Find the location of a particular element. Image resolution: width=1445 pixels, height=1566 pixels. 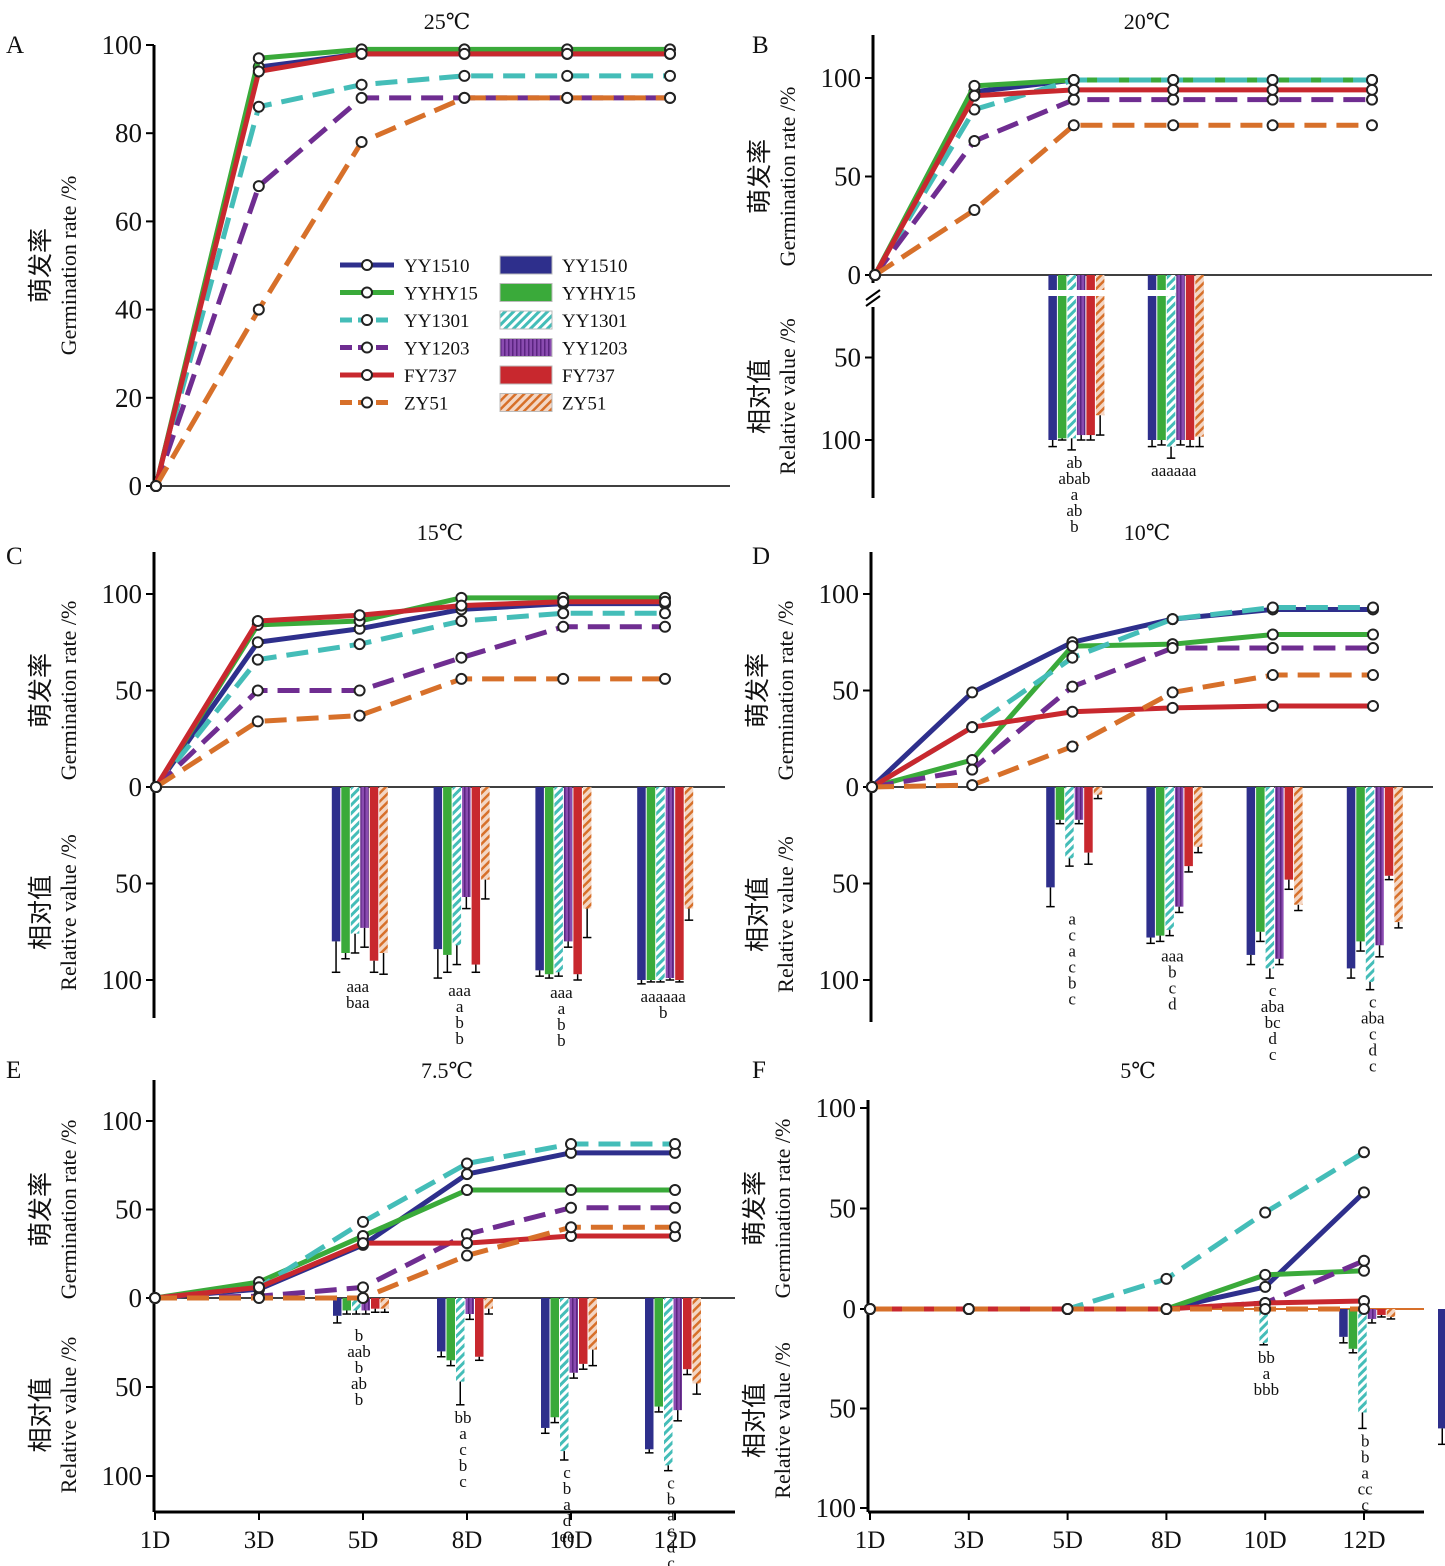

significance-label: d is located at coordinates (1172, 1003).